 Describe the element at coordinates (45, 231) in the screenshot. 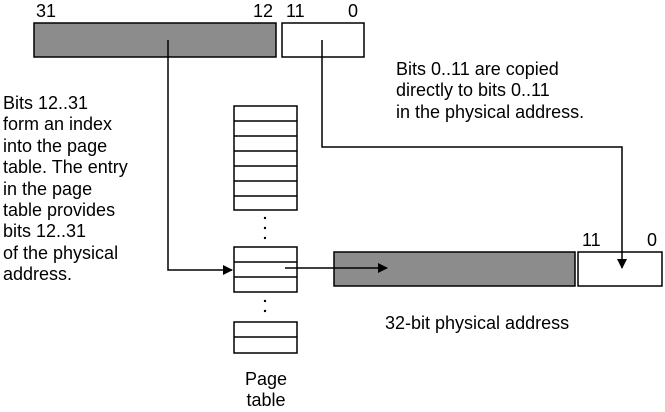

I see `note-line: bits 12..31` at that location.